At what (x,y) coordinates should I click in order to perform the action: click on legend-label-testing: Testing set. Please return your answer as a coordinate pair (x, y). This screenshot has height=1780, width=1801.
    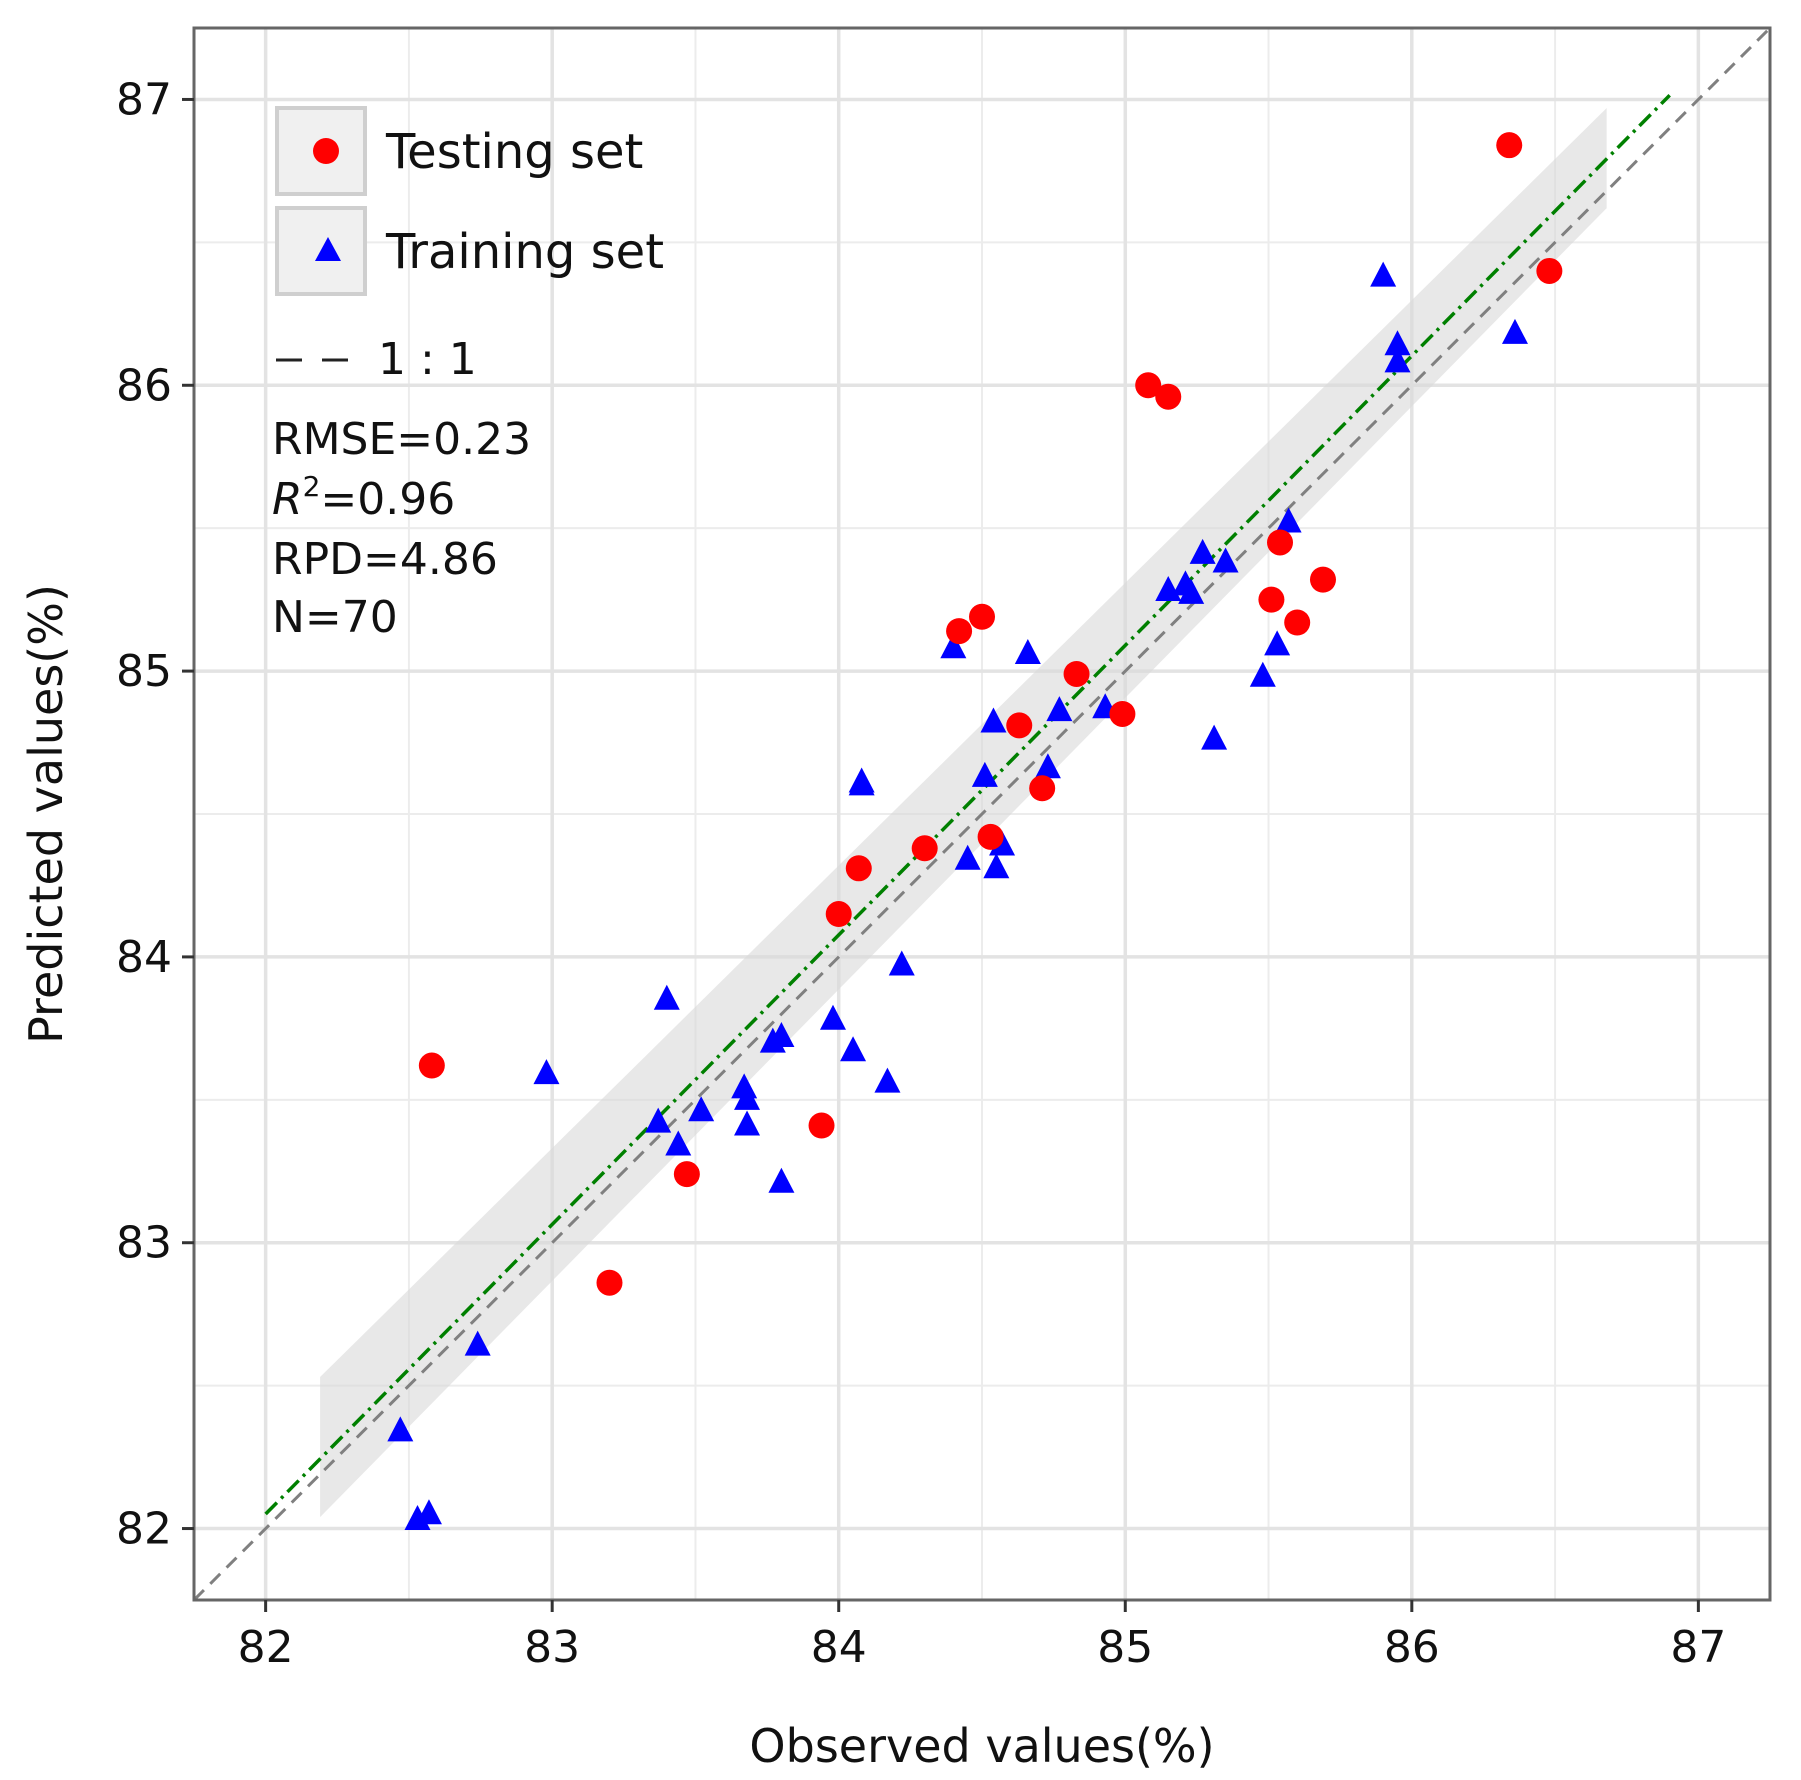
    Looking at the image, I should click on (514, 152).